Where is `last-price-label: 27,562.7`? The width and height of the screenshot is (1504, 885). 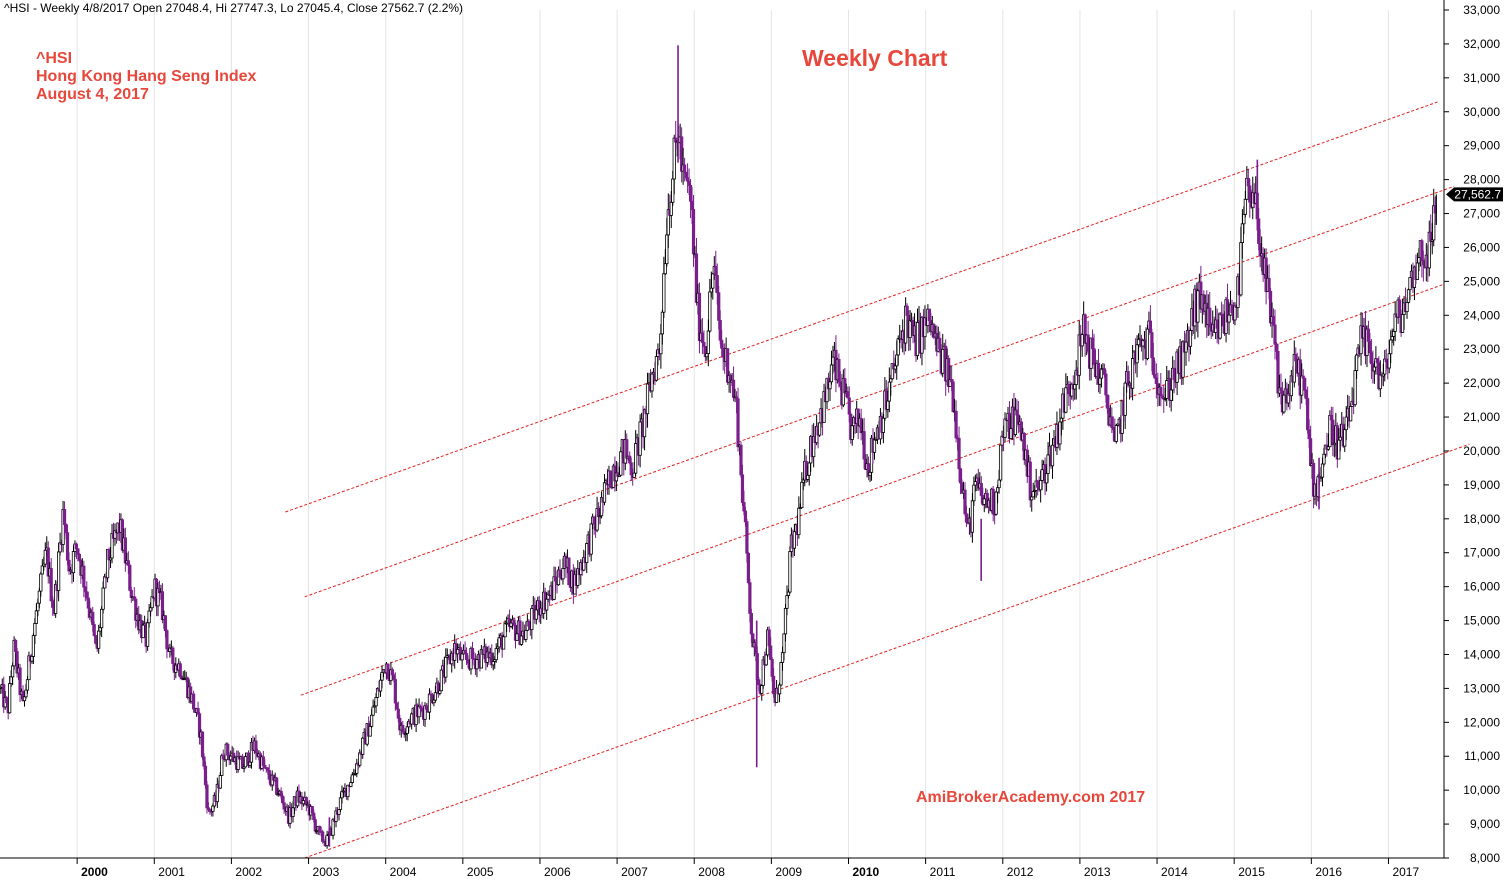 last-price-label: 27,562.7 is located at coordinates (1477, 194).